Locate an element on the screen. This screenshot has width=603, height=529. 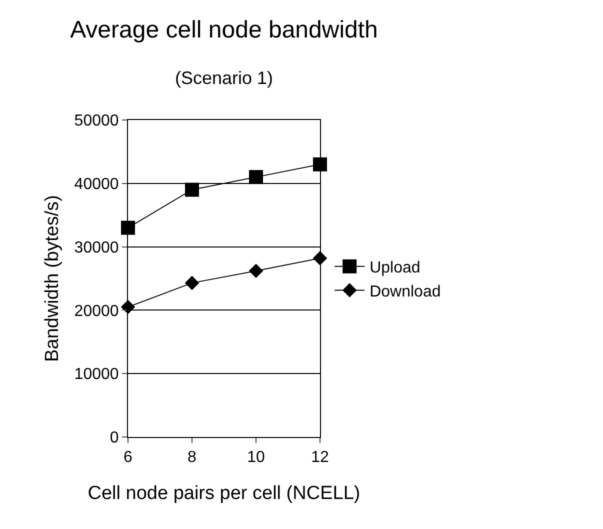
x-tick-label: 10 is located at coordinates (256, 457).